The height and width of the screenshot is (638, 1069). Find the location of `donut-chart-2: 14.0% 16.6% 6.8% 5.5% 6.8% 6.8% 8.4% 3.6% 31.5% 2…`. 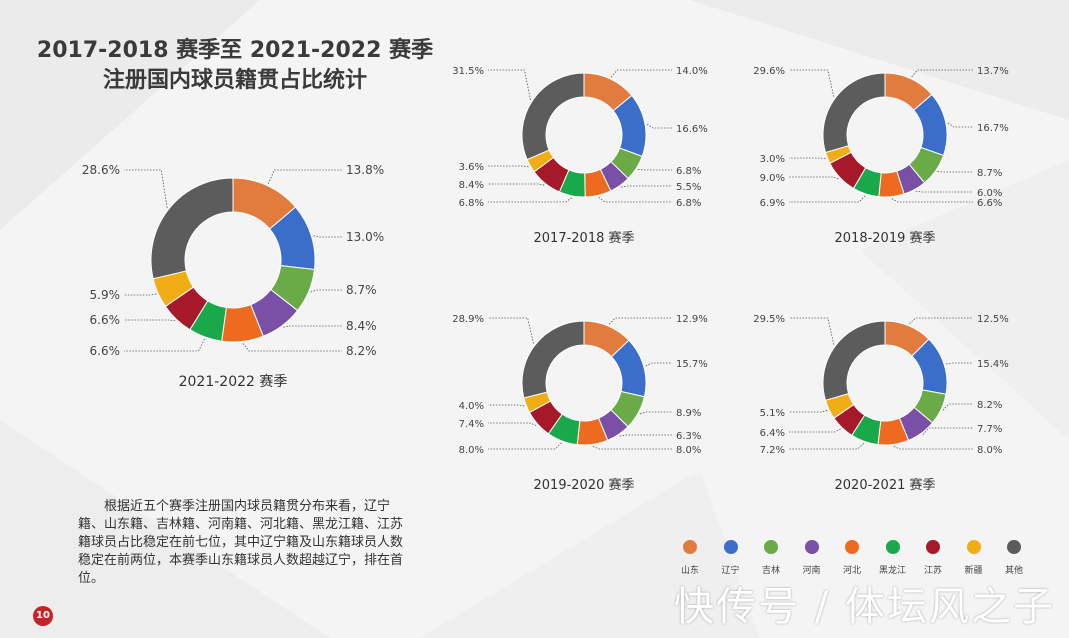

donut-chart-2: 14.0% 16.6% 6.8% 5.5% 6.8% 6.8% 8.4% 3.6% 31.5% 2… is located at coordinates (580, 156).